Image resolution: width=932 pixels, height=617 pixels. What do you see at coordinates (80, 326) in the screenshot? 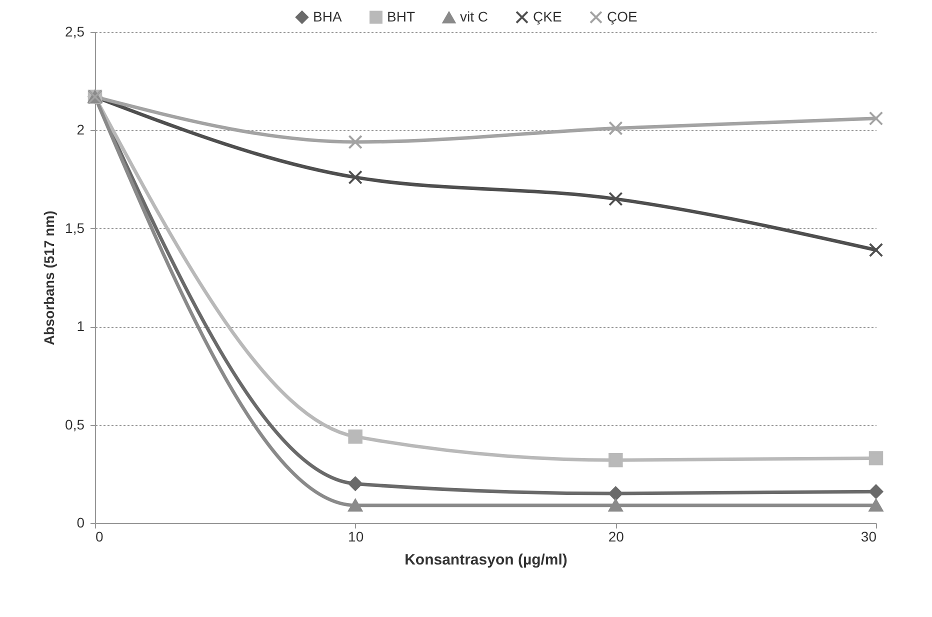
I see `y-tick-label: 1` at bounding box center [80, 326].